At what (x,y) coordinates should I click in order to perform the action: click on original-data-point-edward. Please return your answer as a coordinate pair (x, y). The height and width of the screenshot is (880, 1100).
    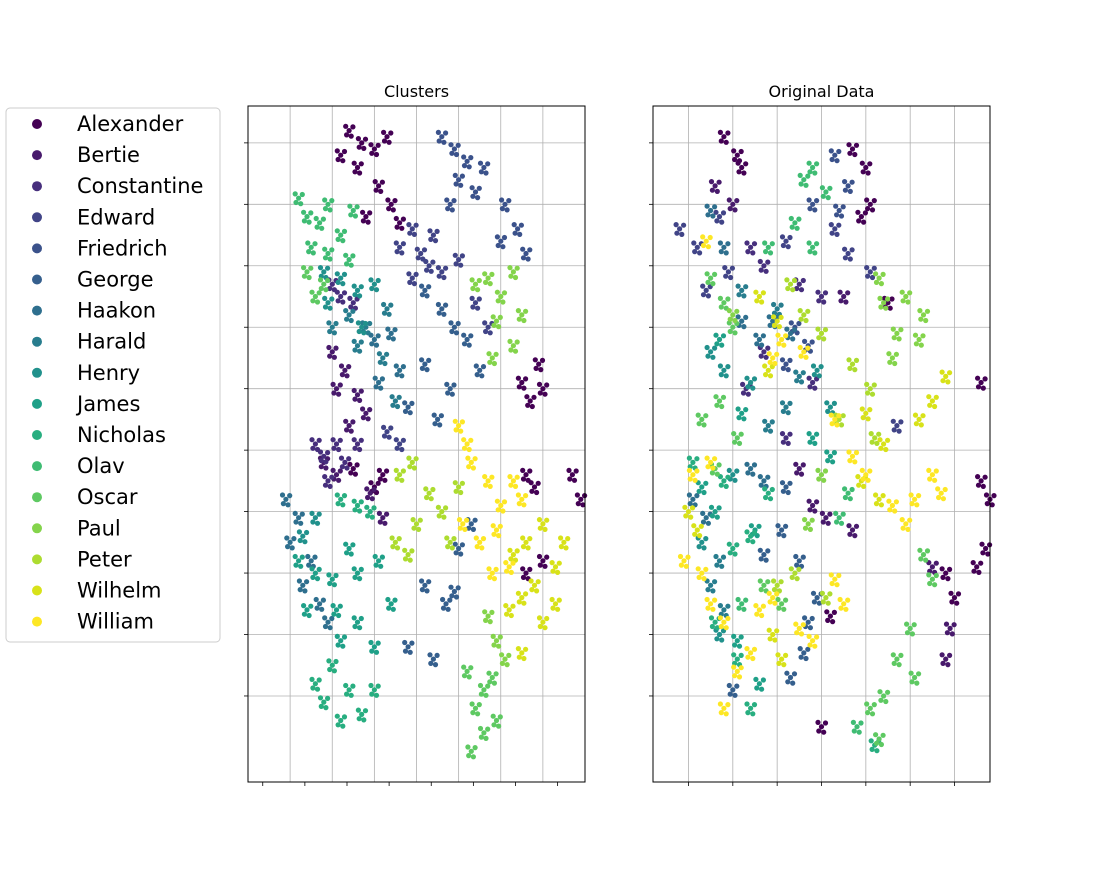
    Looking at the image, I should click on (708, 296).